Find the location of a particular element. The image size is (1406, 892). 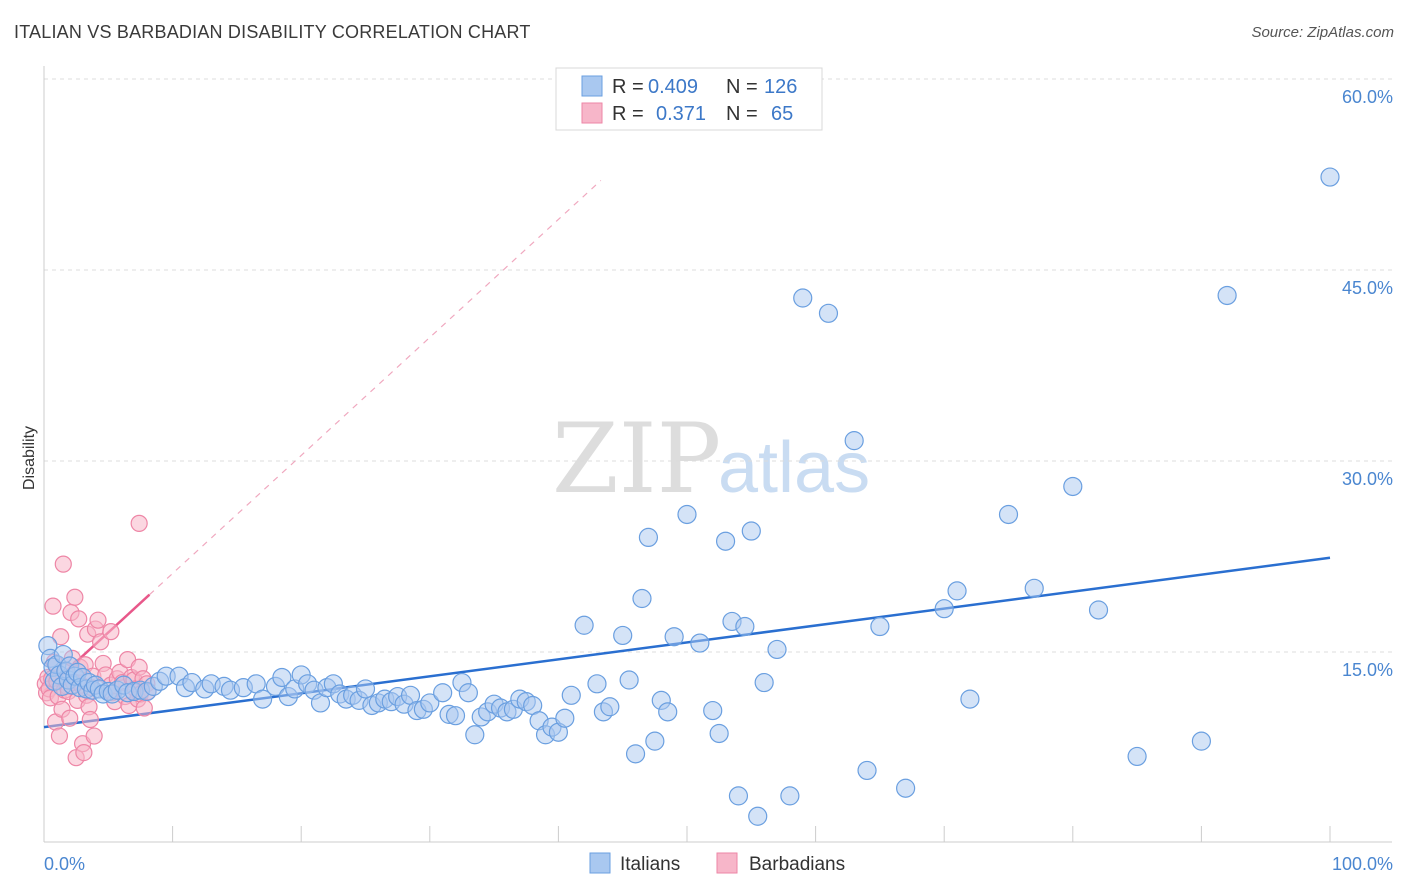

x-tick-label: 100.0% is located at coordinates (1362, 864).